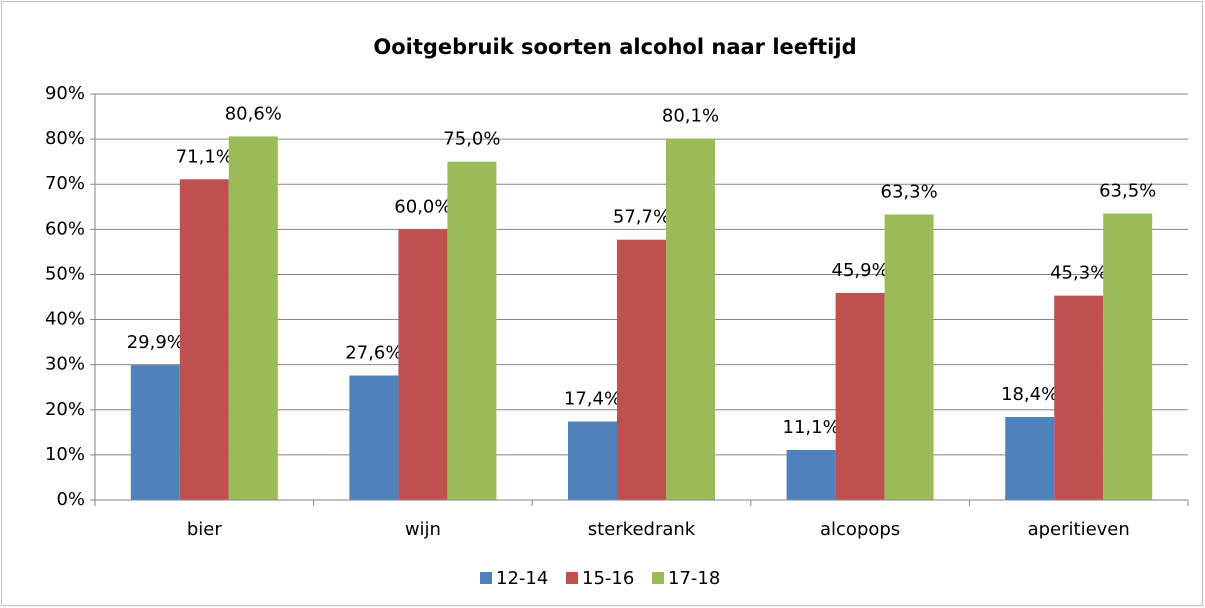  Describe the element at coordinates (423, 529) in the screenshot. I see `x-tick-label: wijn` at that location.